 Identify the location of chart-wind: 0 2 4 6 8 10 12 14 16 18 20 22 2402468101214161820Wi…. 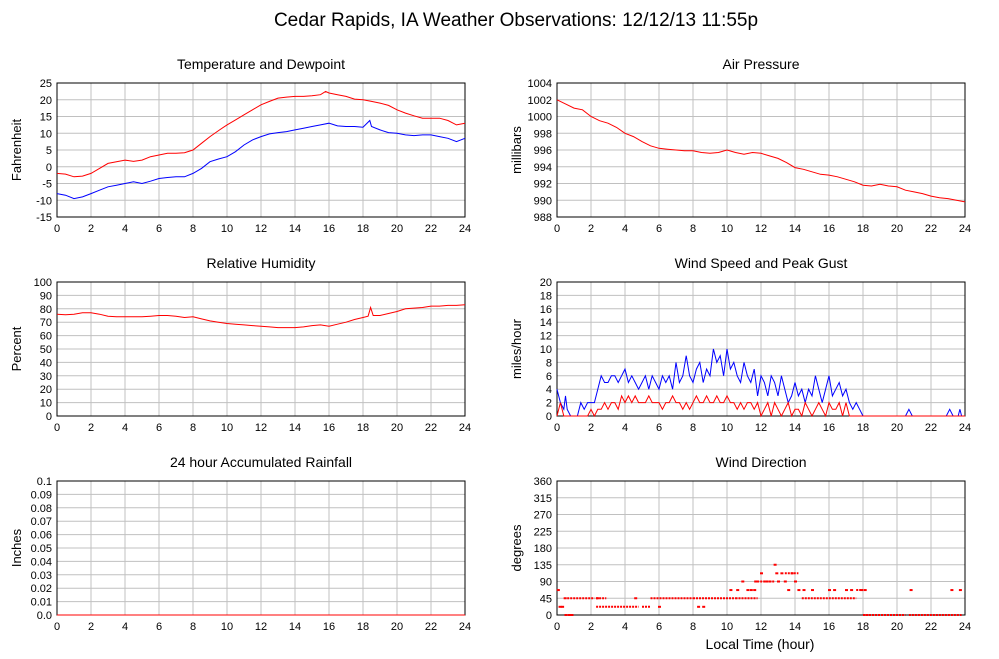
(740, 344).